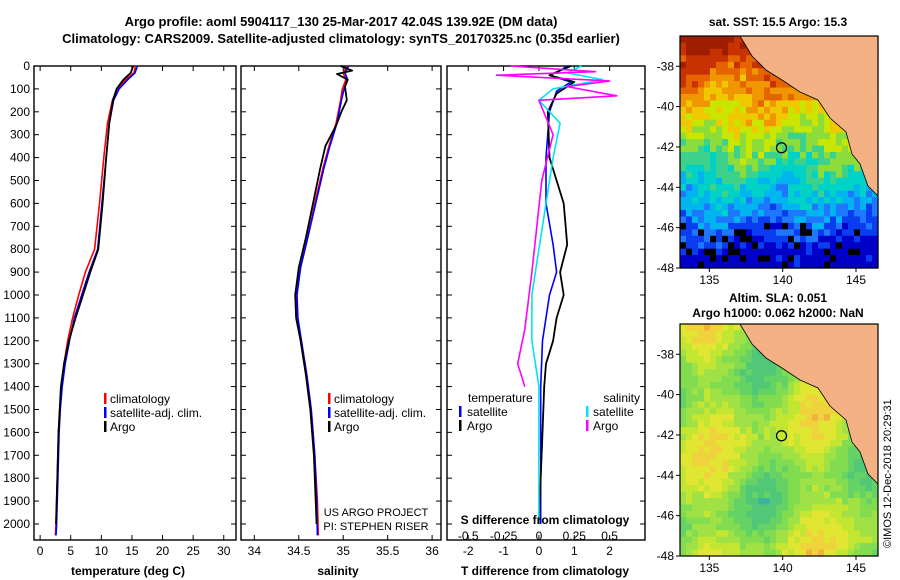 The height and width of the screenshot is (580, 900). Describe the element at coordinates (16, 341) in the screenshot. I see `depth-tick-label: 1200` at that location.